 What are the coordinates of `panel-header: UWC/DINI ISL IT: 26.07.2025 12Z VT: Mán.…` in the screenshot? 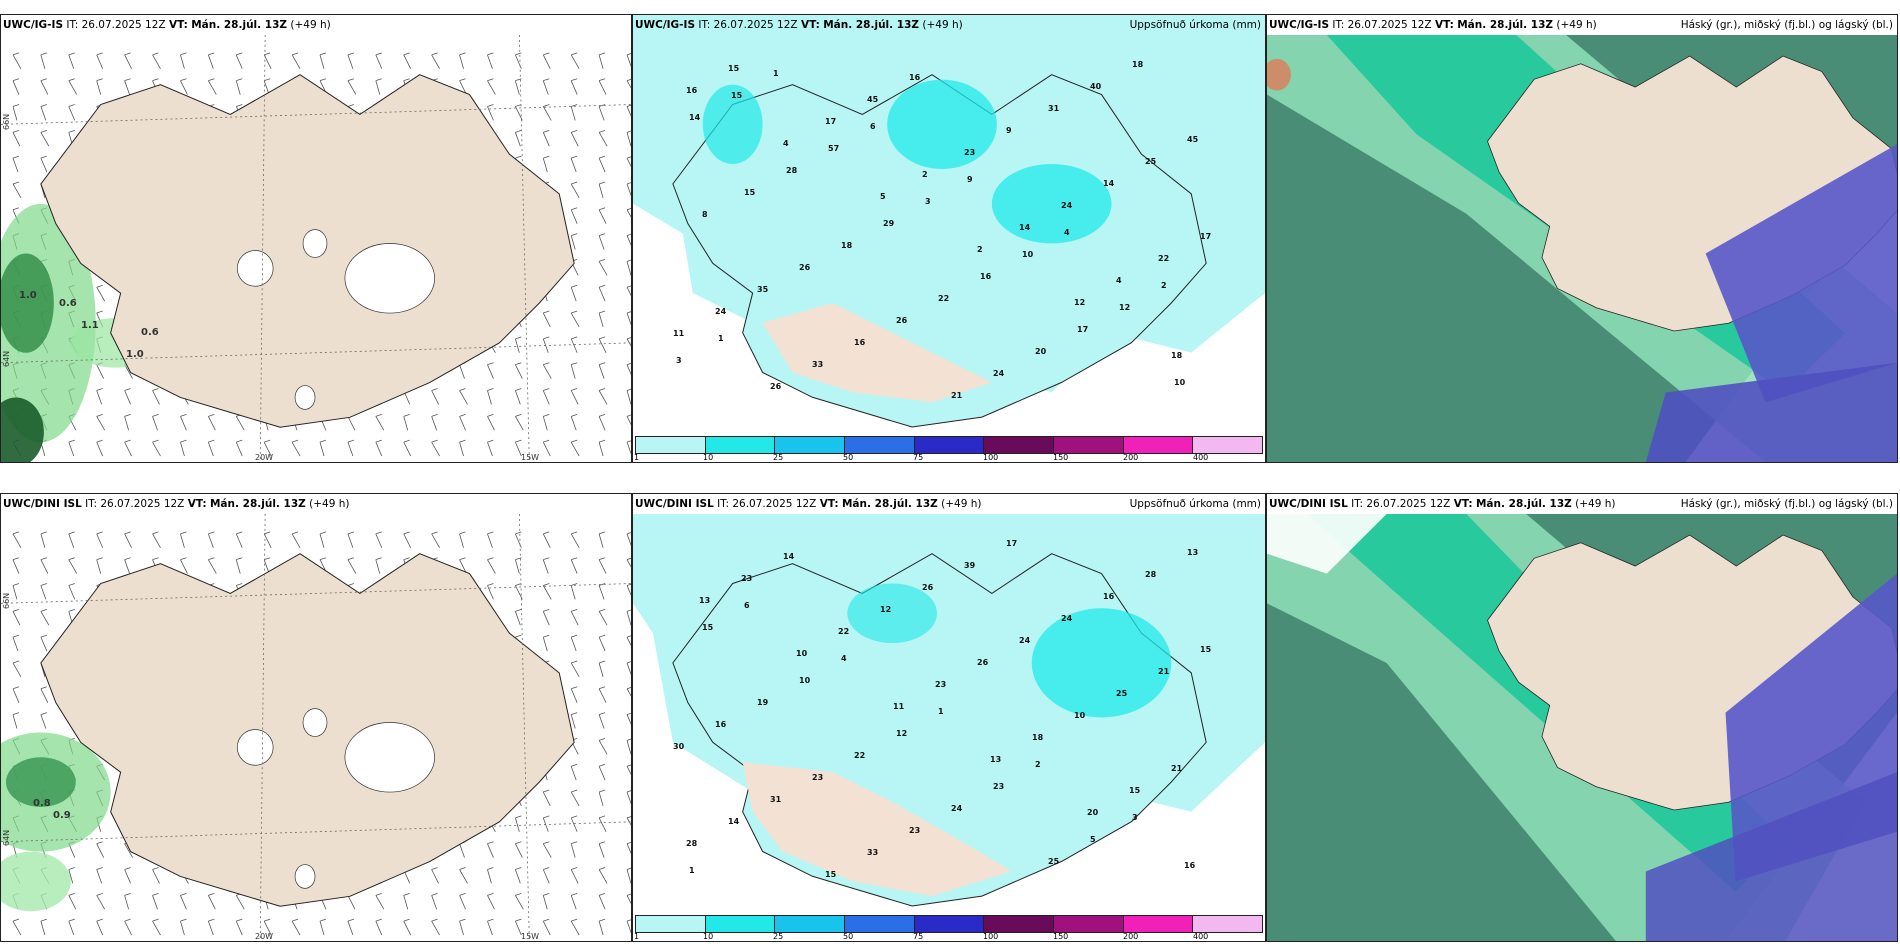 It's located at (176, 504).